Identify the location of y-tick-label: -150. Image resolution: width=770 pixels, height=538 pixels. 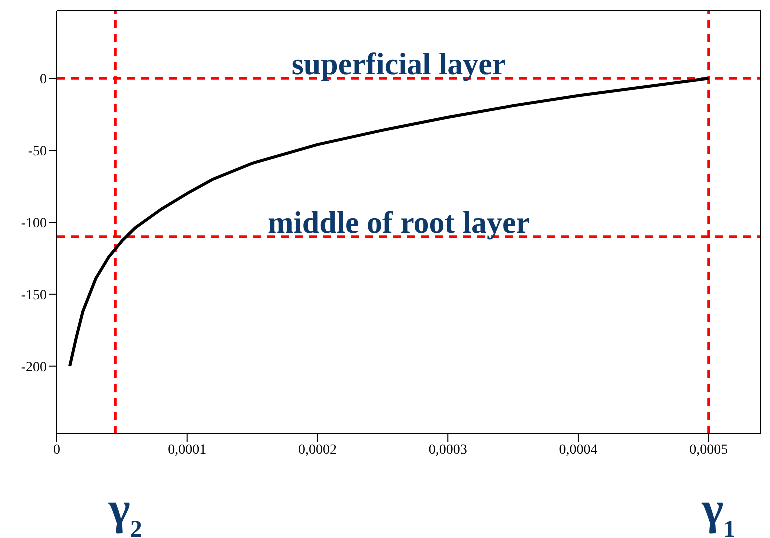
(34, 296).